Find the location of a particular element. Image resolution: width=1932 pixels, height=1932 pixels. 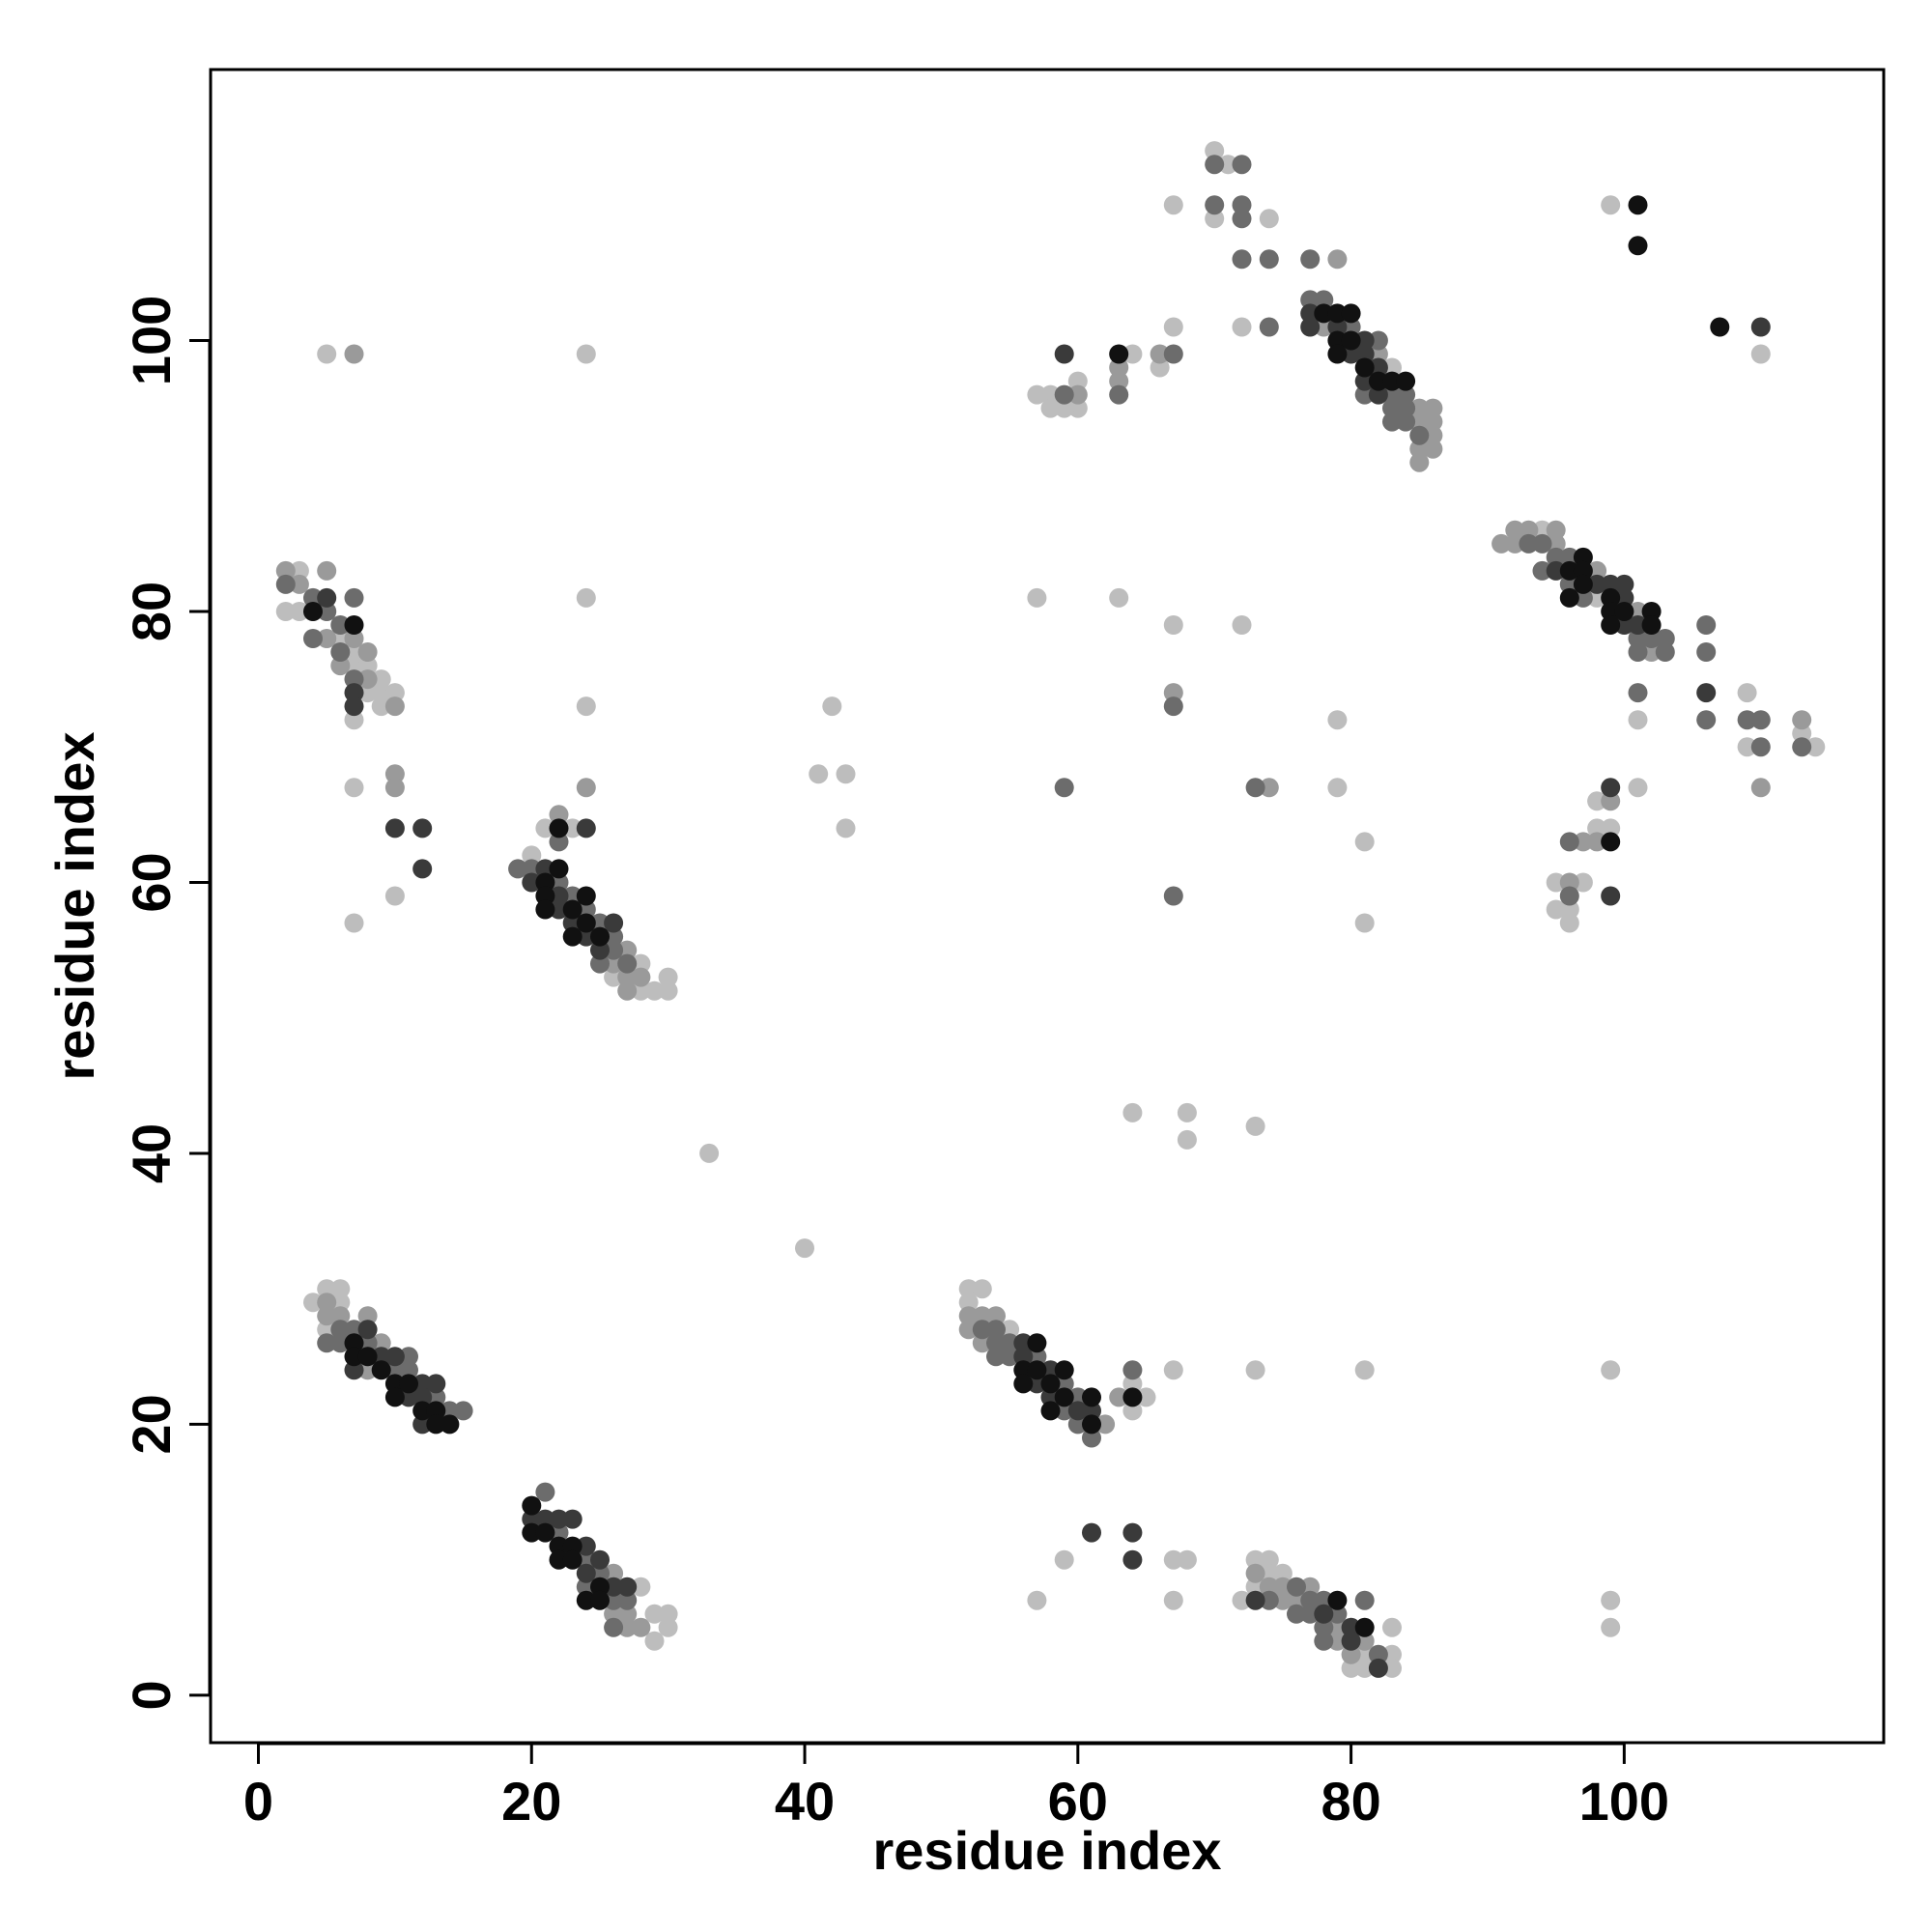

x-tick-label: 40 is located at coordinates (805, 1801).